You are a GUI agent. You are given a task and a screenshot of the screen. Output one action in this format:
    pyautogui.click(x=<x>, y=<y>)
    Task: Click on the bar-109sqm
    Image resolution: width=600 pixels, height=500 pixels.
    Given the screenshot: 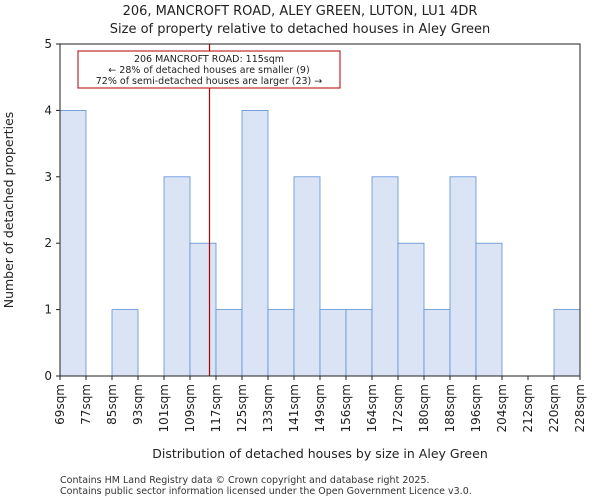 What is the action you would take?
    pyautogui.click(x=203, y=309)
    